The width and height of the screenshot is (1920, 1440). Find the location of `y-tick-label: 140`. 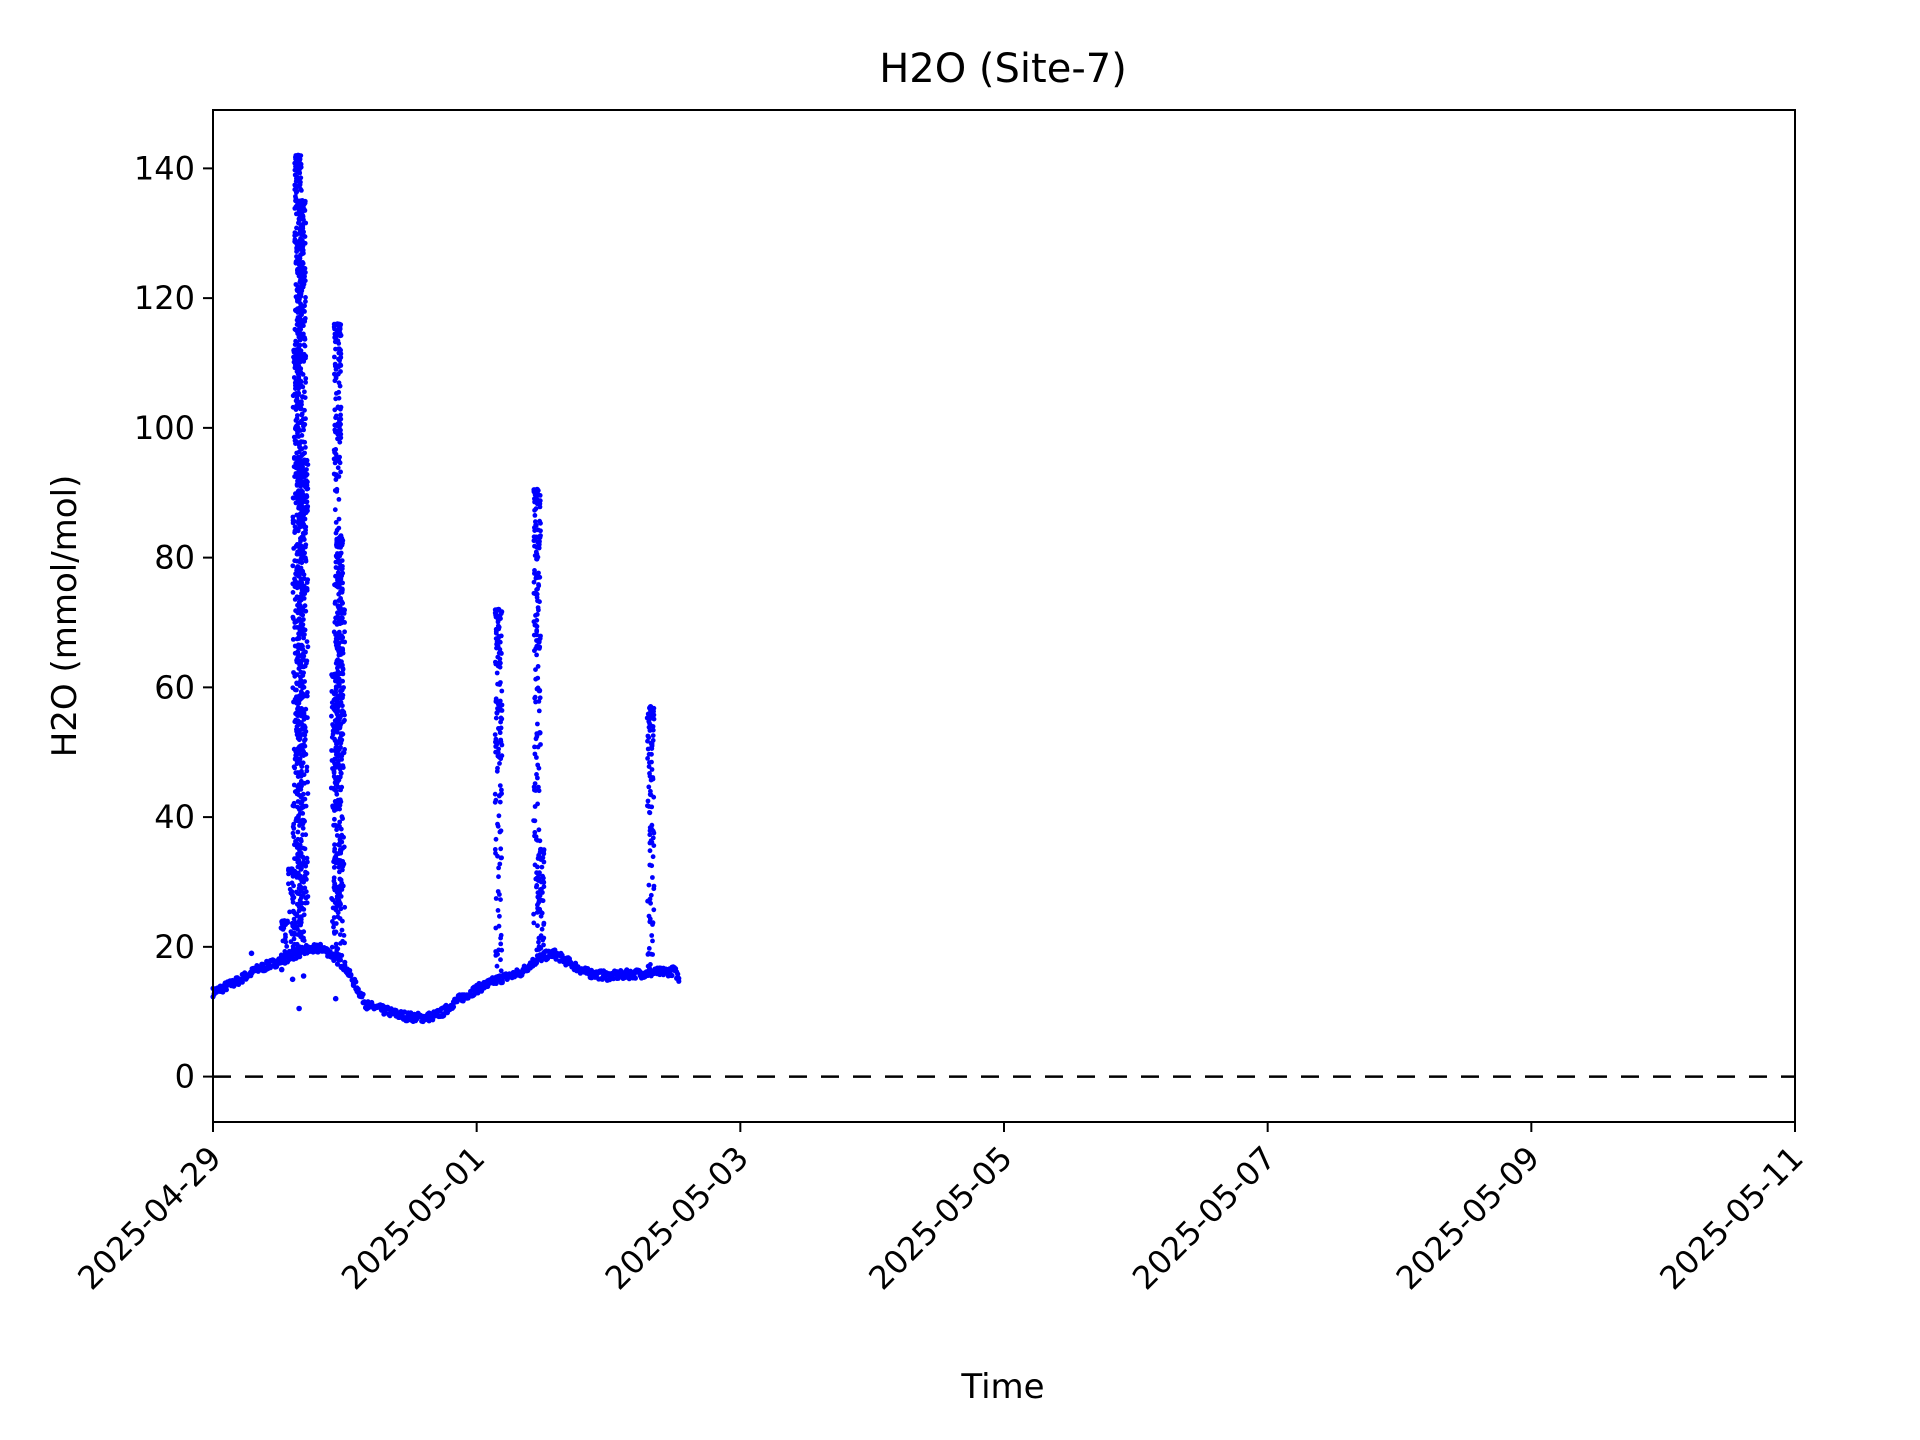

y-tick-label: 140 is located at coordinates (164, 168).